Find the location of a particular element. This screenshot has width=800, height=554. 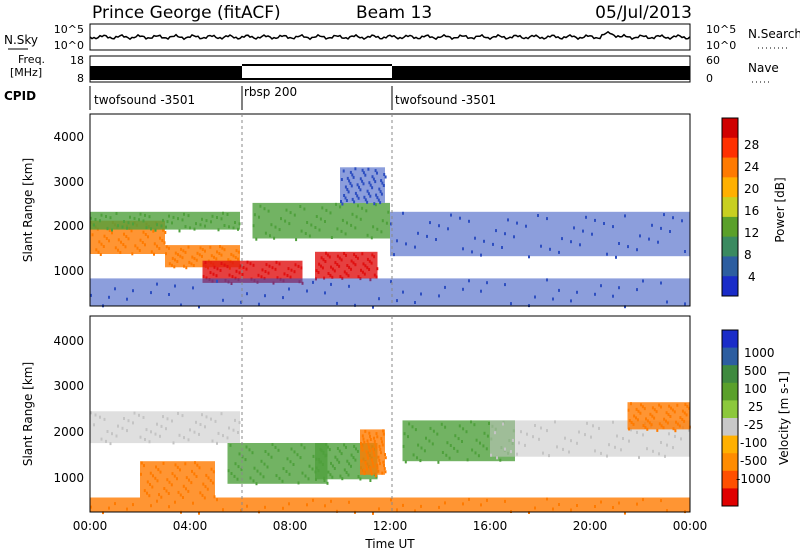

power-ytick-2000: 2000 is located at coordinates (68, 226).